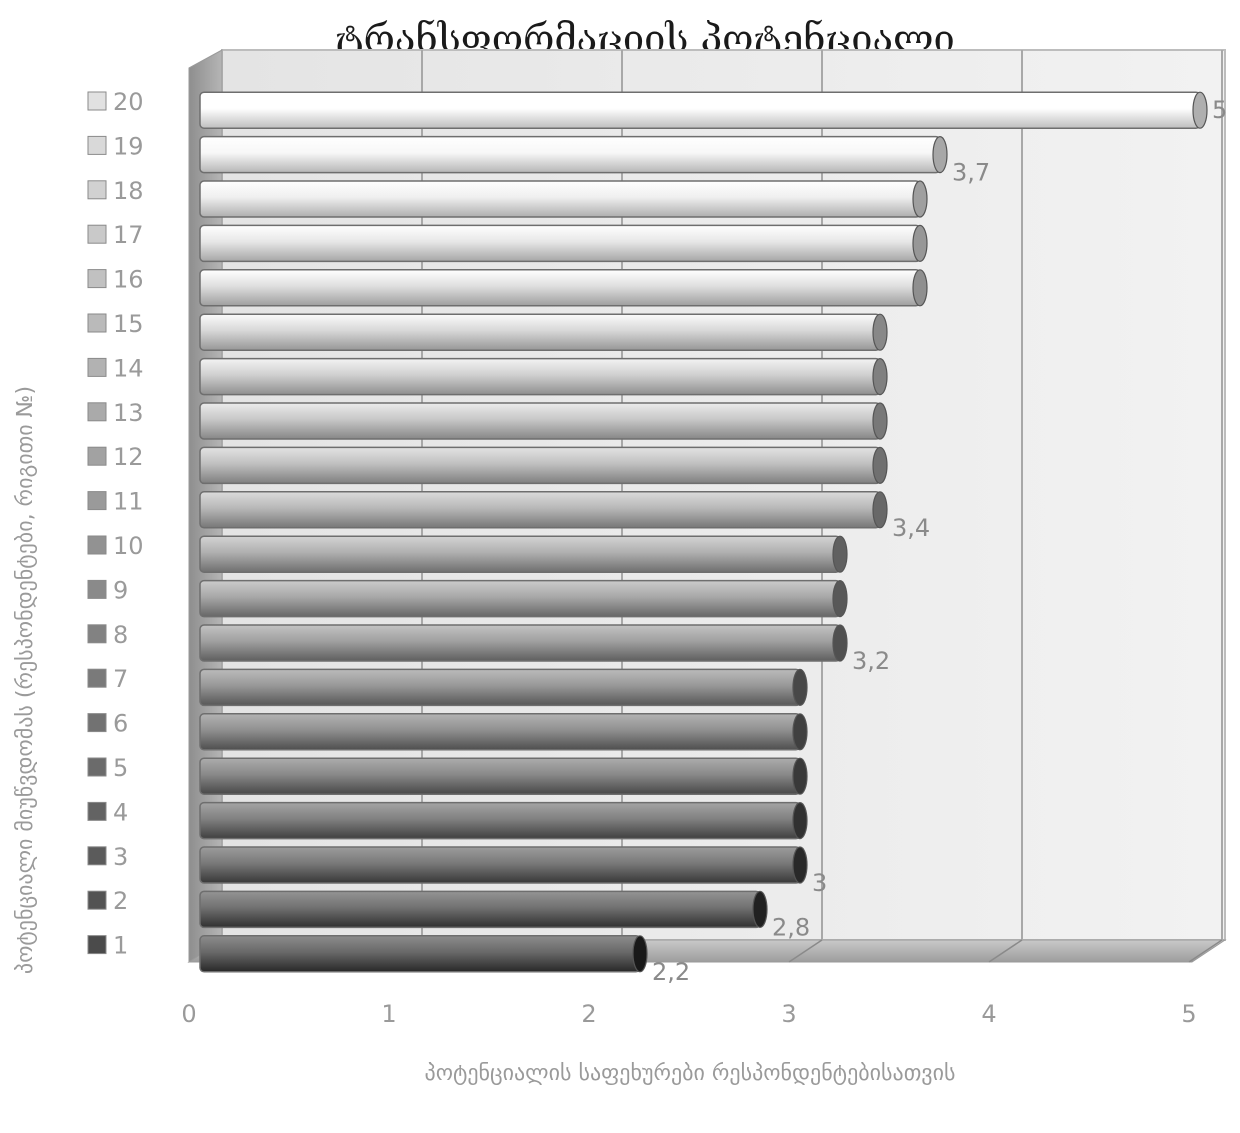 Image resolution: width=1240 pixels, height=1133 pixels. What do you see at coordinates (671, 972) in the screenshot?
I see `data-label: 2,2` at bounding box center [671, 972].